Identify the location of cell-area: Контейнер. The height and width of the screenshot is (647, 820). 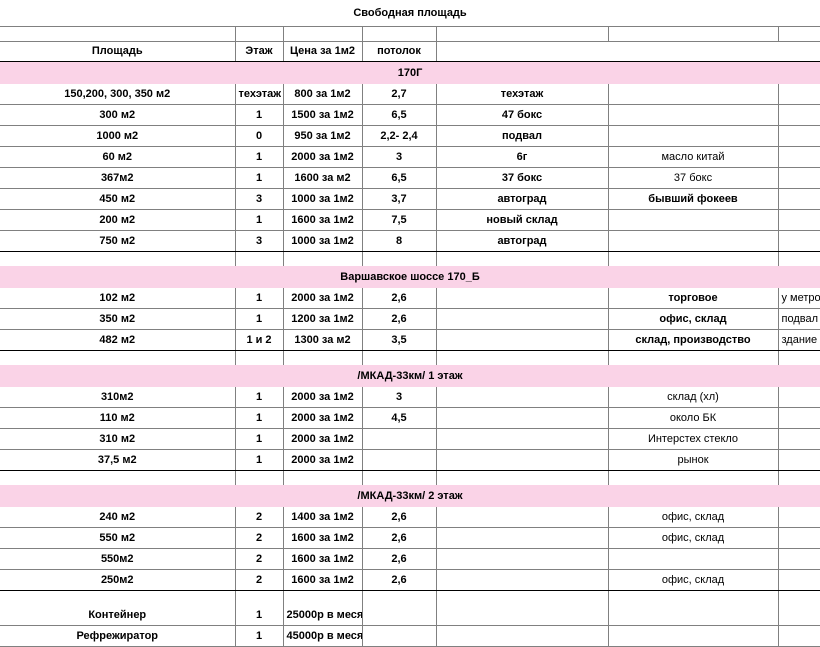
(117, 615).